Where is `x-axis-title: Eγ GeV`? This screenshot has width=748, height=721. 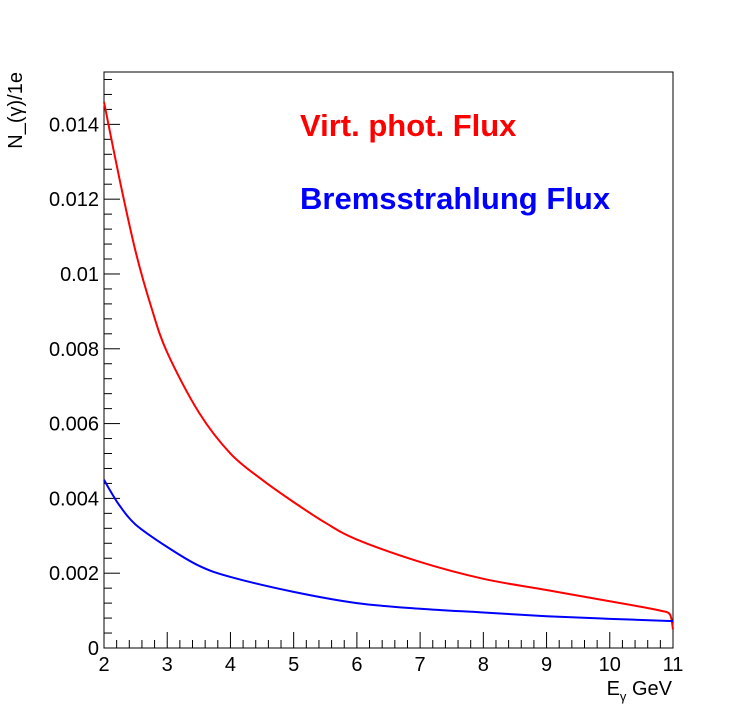 x-axis-title: Eγ GeV is located at coordinates (640, 691).